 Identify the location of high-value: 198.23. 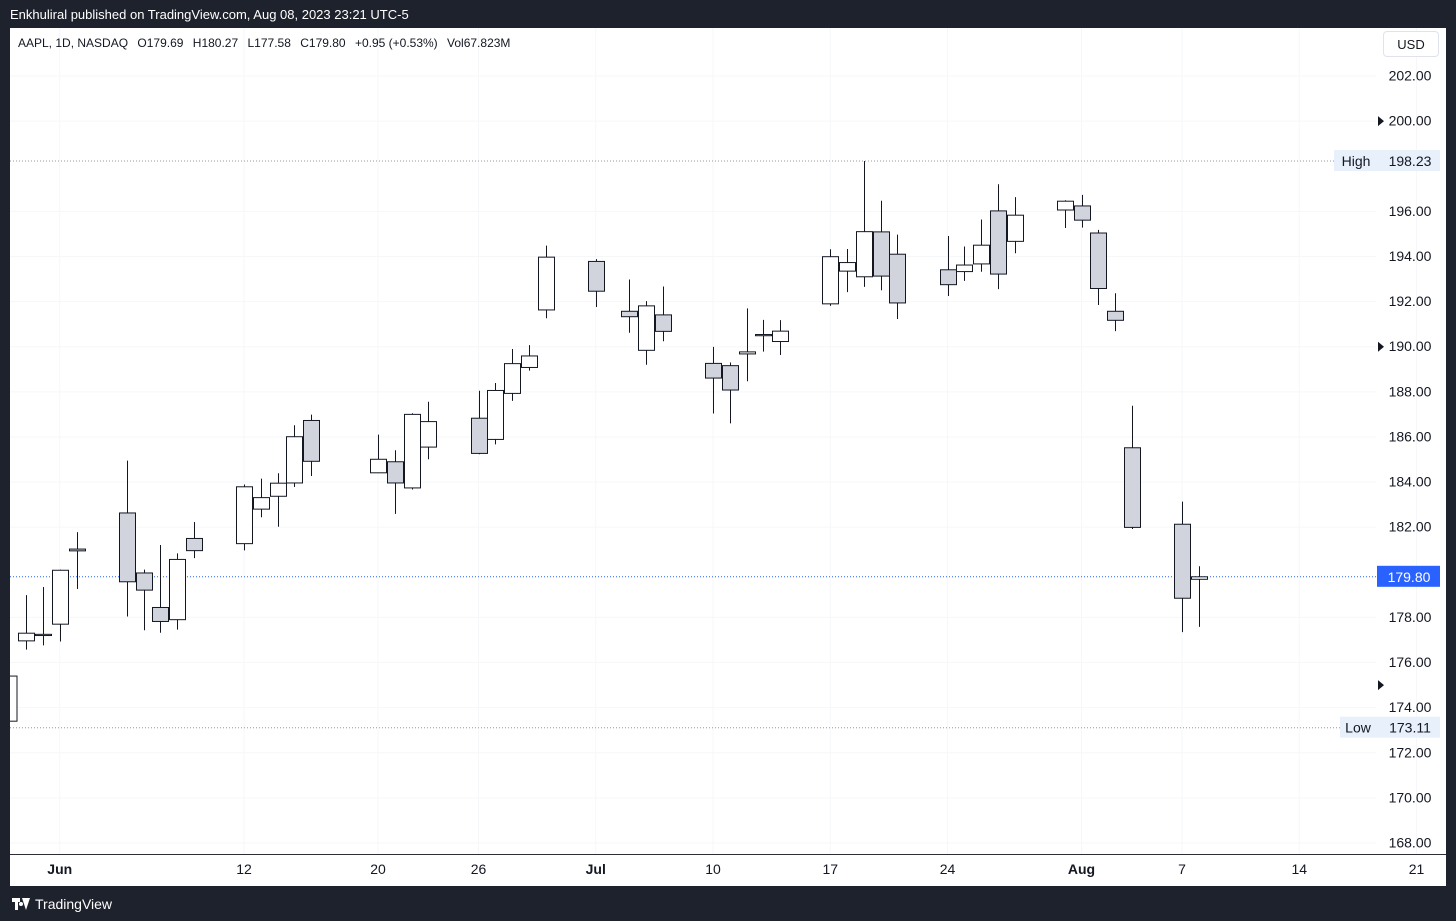
(1410, 161).